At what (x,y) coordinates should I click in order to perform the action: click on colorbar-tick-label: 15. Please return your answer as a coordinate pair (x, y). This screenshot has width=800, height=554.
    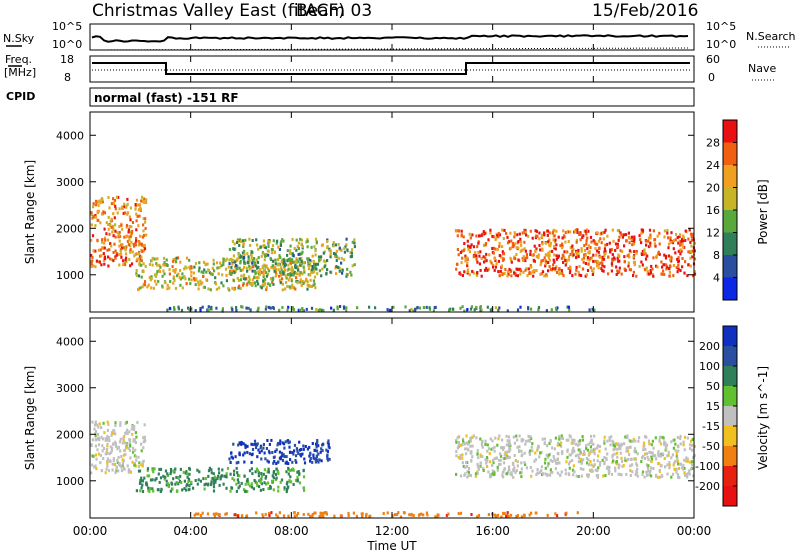
    Looking at the image, I should click on (713, 406).